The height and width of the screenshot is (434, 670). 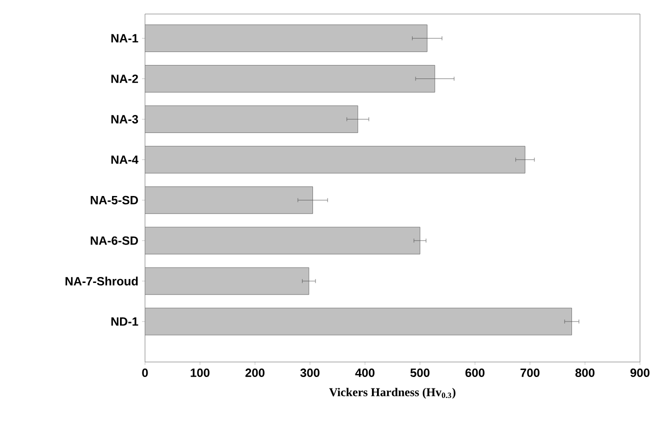 What do you see at coordinates (145, 372) in the screenshot?
I see `x-tick-label: 0` at bounding box center [145, 372].